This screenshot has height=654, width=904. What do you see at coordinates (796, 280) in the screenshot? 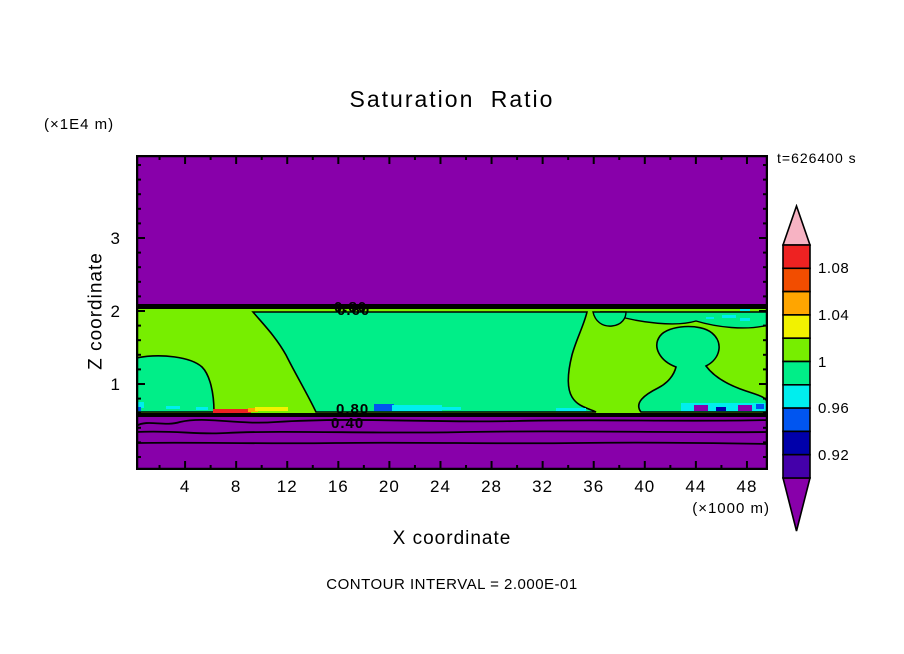
I see `colorbar-segment-1.06–1.08` at bounding box center [796, 280].